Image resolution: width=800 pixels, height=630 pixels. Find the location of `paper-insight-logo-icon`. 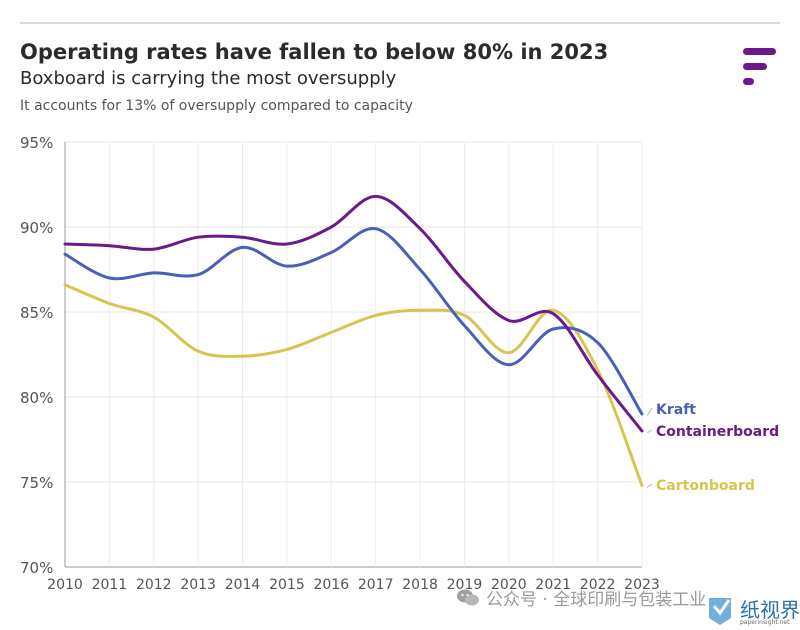

paper-insight-logo-icon is located at coordinates (720, 611).